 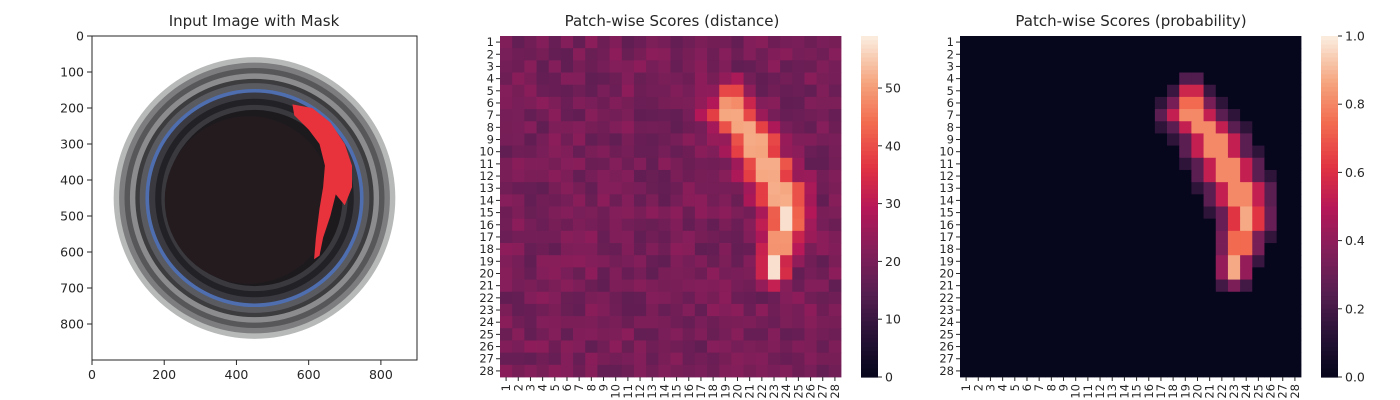 What do you see at coordinates (604, 387) in the screenshot?
I see `x-tick-label: 9` at bounding box center [604, 387].